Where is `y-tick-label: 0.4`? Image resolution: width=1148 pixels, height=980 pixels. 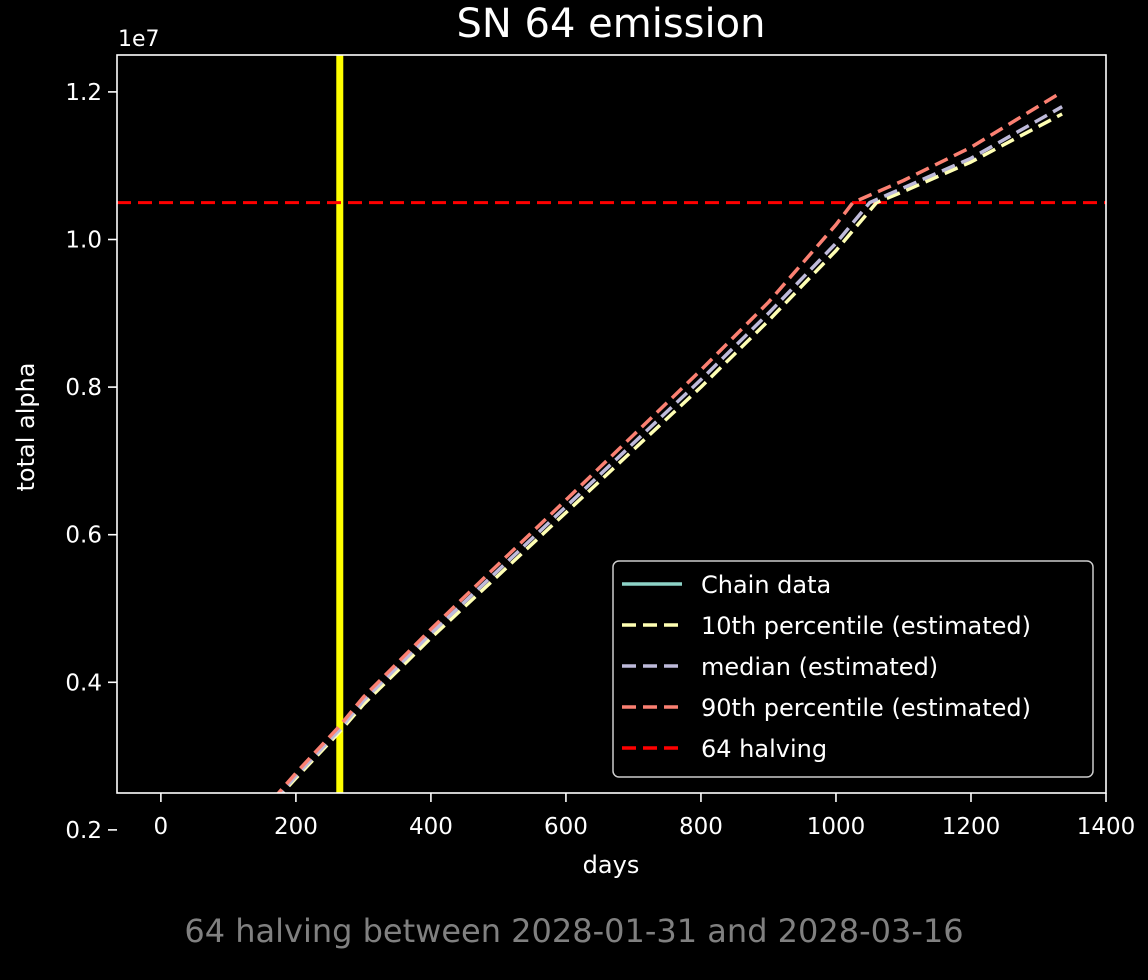
y-tick-label: 0.4 is located at coordinates (83, 683).